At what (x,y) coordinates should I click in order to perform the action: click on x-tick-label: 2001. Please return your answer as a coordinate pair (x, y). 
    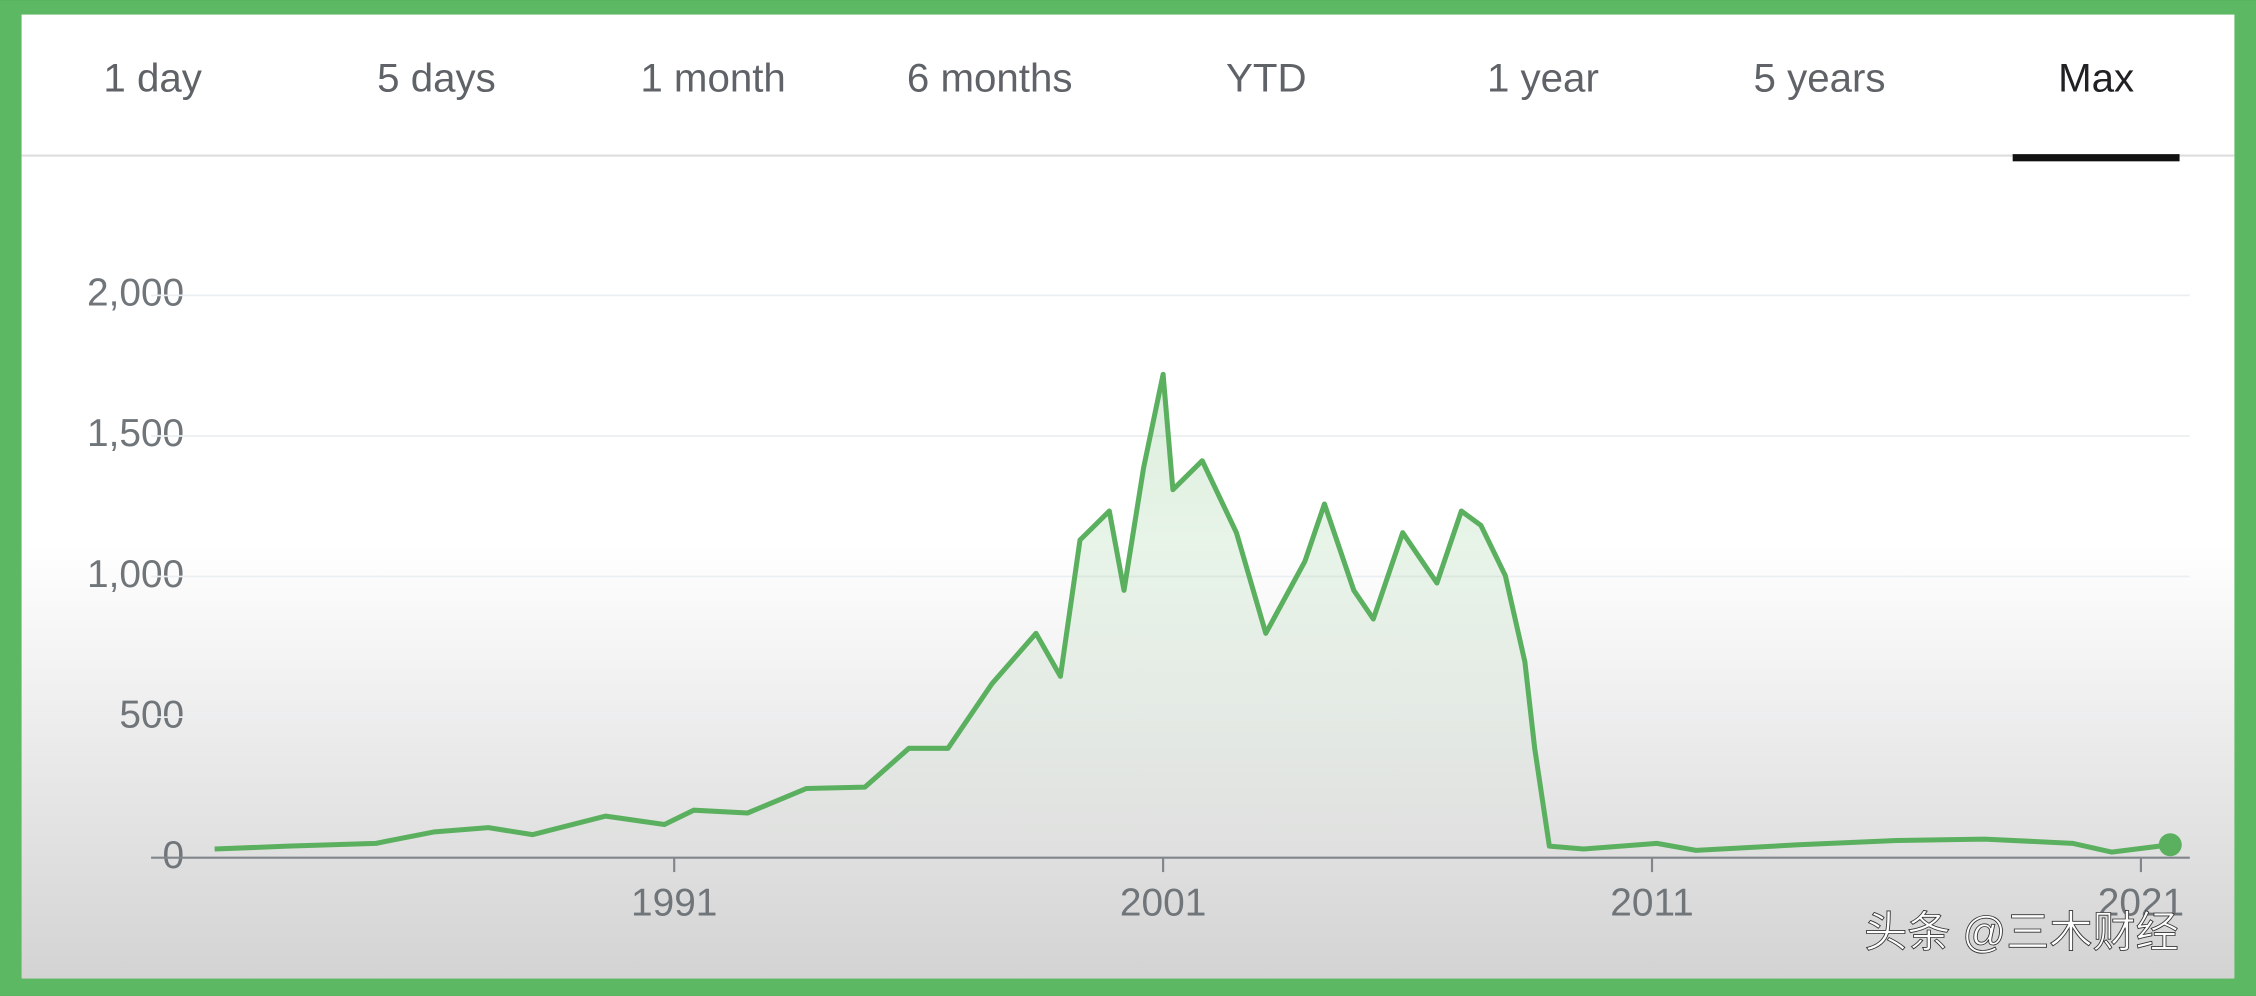
    Looking at the image, I should click on (1163, 902).